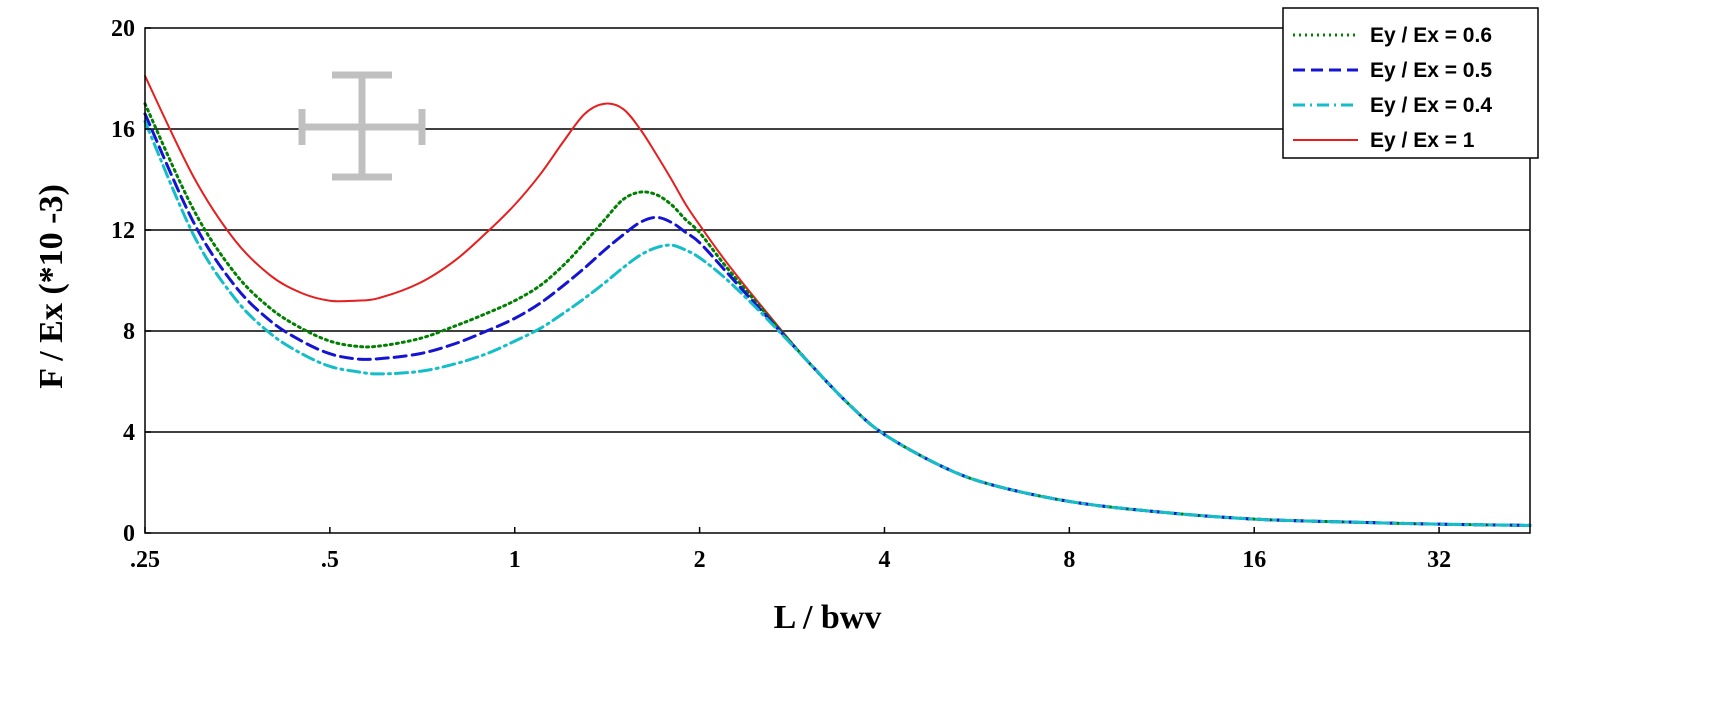 Image resolution: width=1726 pixels, height=702 pixels. What do you see at coordinates (330, 560) in the screenshot?
I see `x-tick-label: .5` at bounding box center [330, 560].